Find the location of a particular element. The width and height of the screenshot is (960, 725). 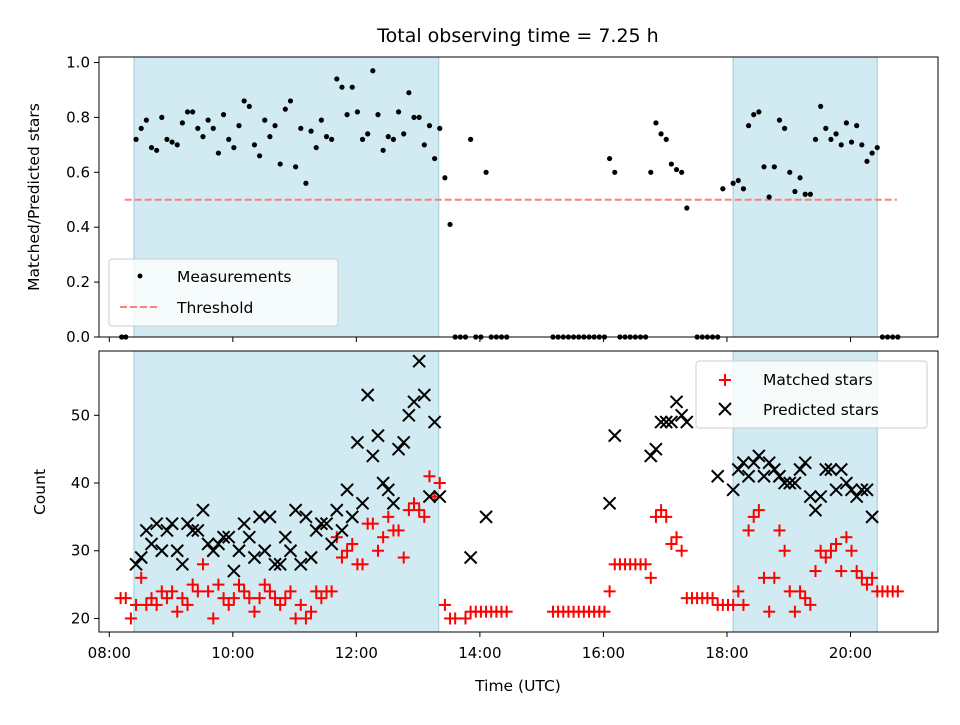

x-tick-label: 14:00 is located at coordinates (479, 653).